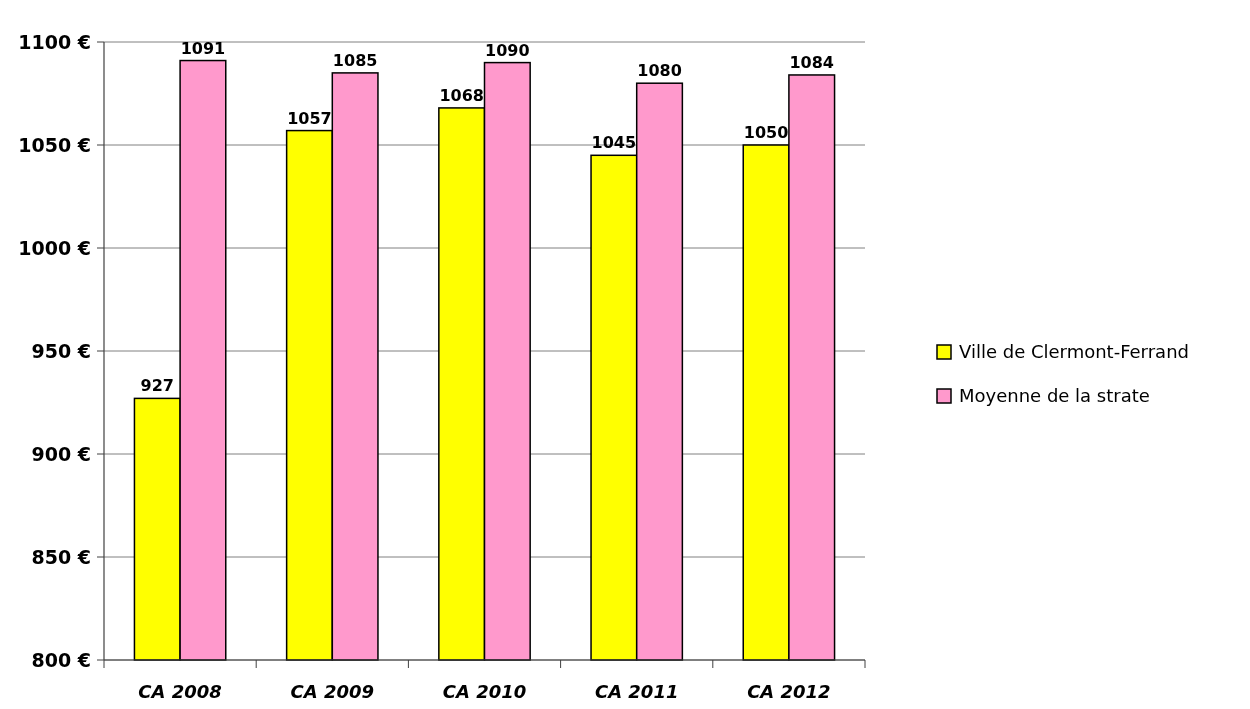 The height and width of the screenshot is (709, 1250). I want to click on x-tick-label: CA 2009, so click(332, 691).